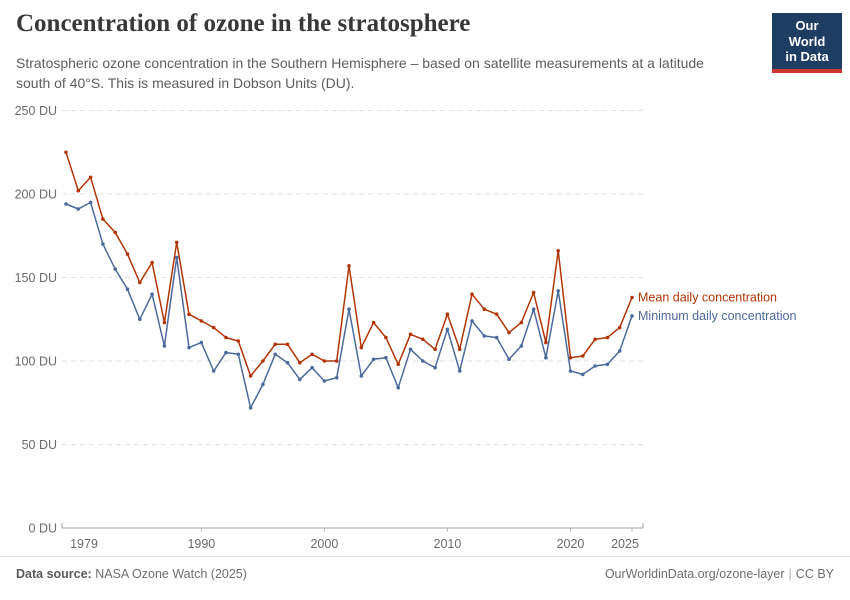  I want to click on data-point-mean-daily-concentration-1989, so click(189, 314).